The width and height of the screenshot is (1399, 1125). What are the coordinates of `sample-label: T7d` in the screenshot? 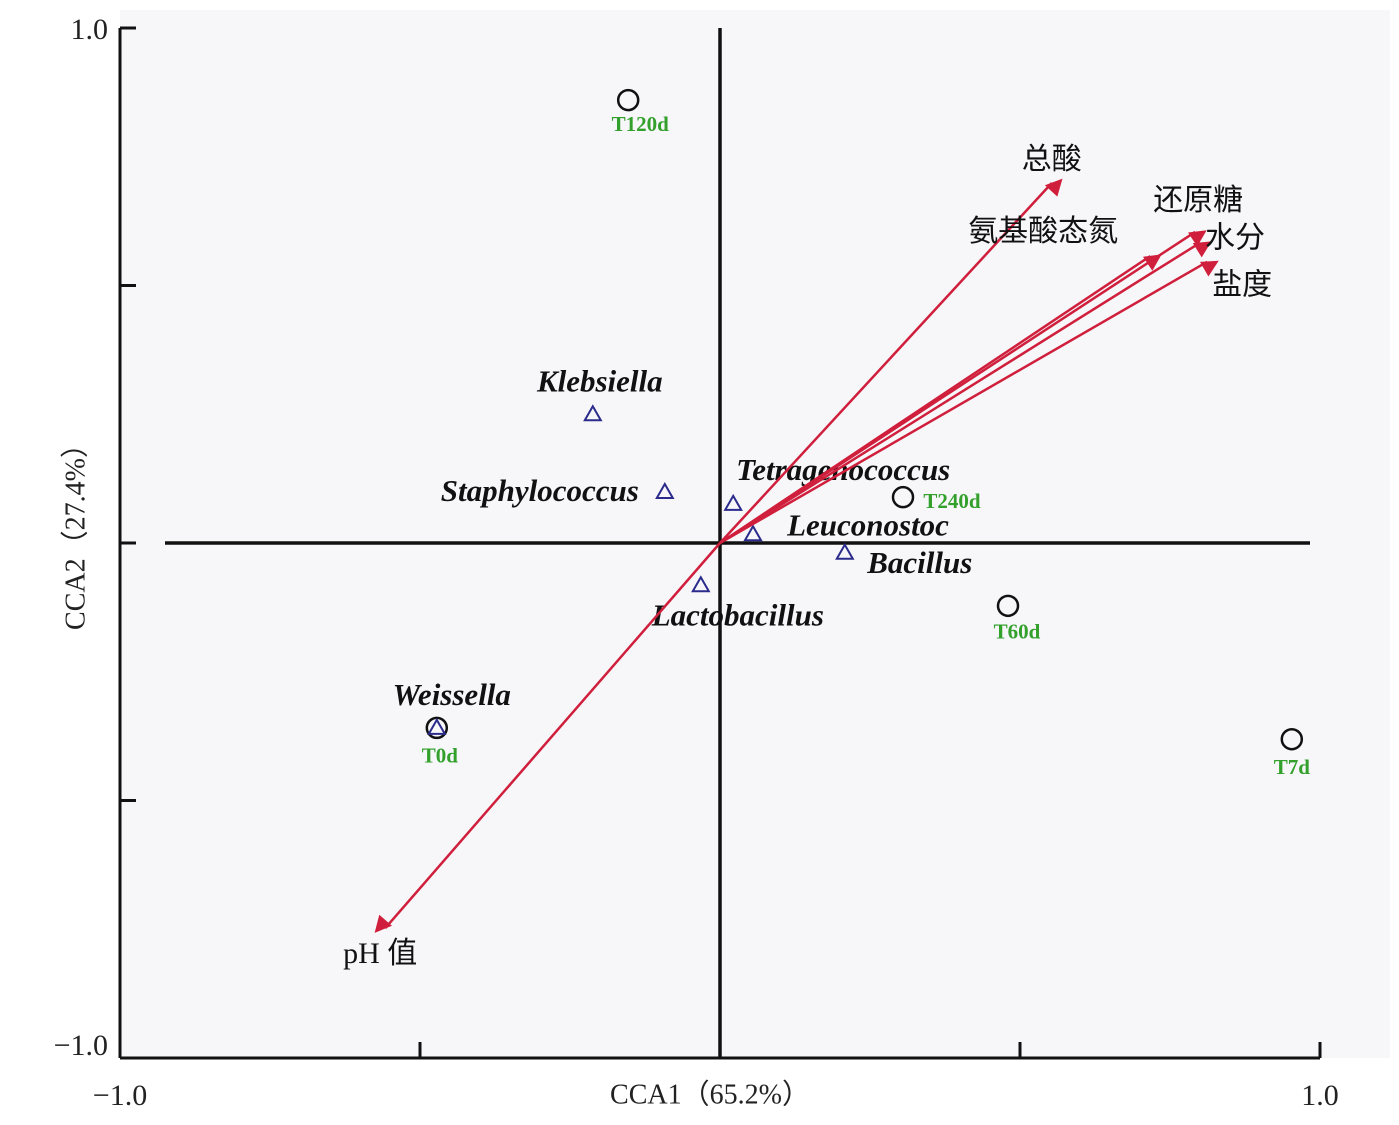 It's located at (1292, 767).